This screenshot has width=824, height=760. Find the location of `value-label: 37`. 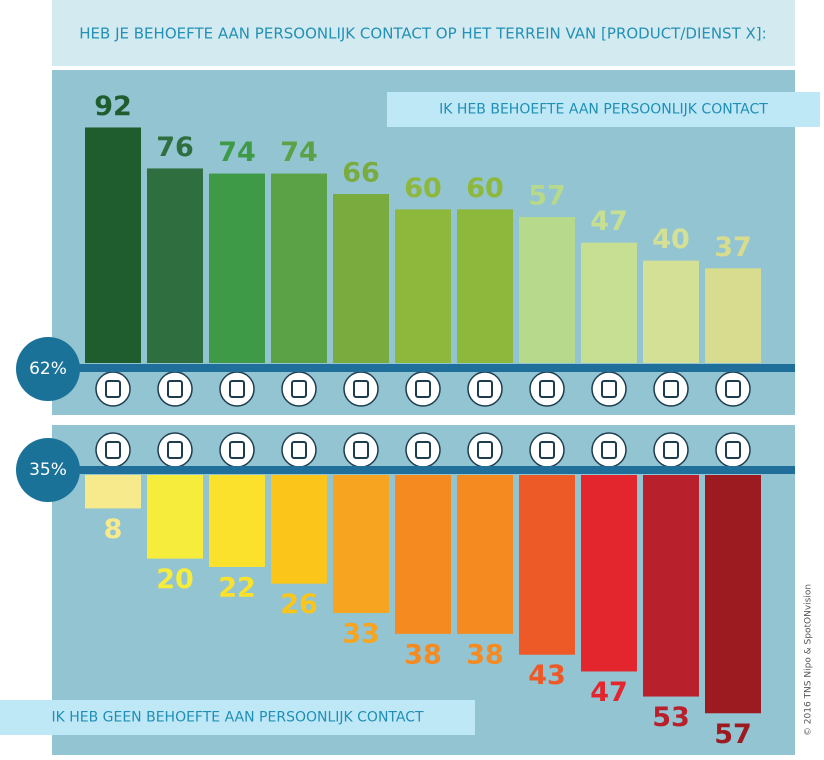

value-label: 37 is located at coordinates (733, 247).